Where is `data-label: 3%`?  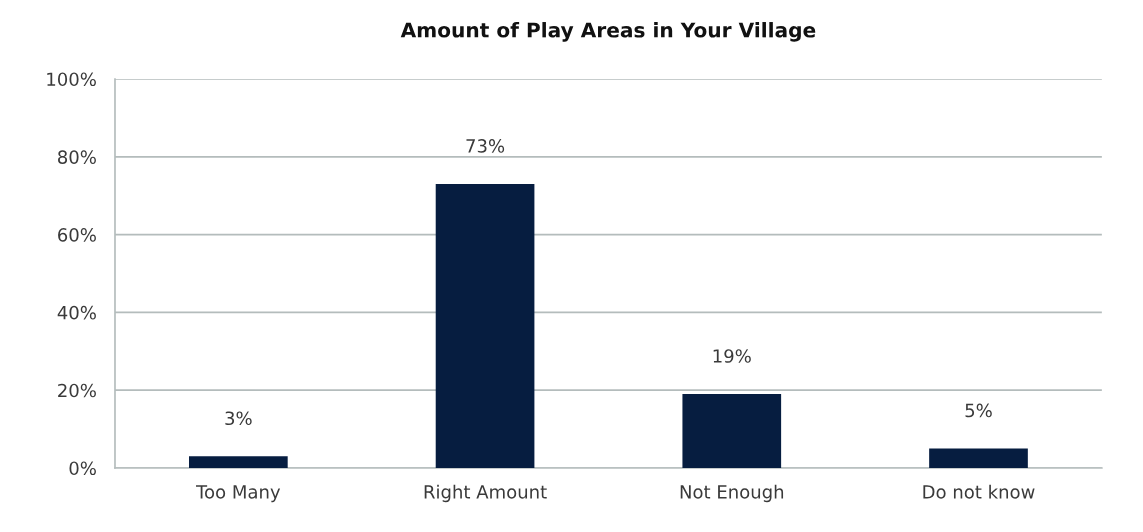
data-label: 3% is located at coordinates (238, 418).